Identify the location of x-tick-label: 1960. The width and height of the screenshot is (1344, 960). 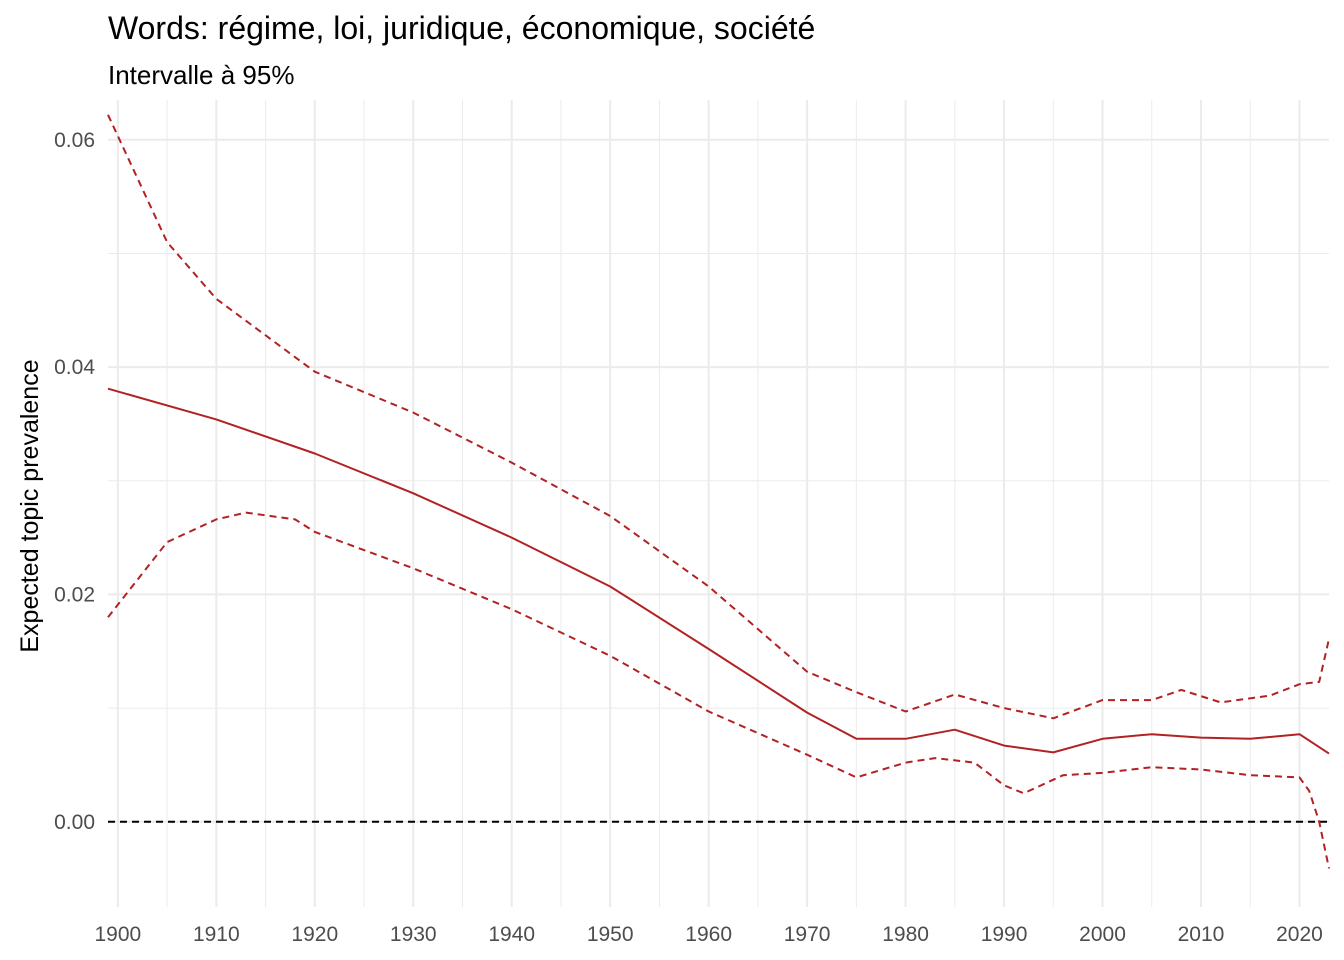
(708, 934).